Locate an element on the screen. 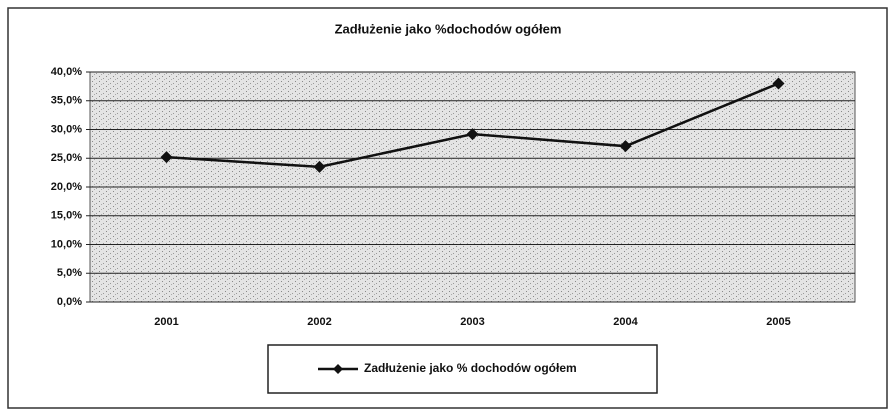  y-tick-label: 35,0% is located at coordinates (66, 101).